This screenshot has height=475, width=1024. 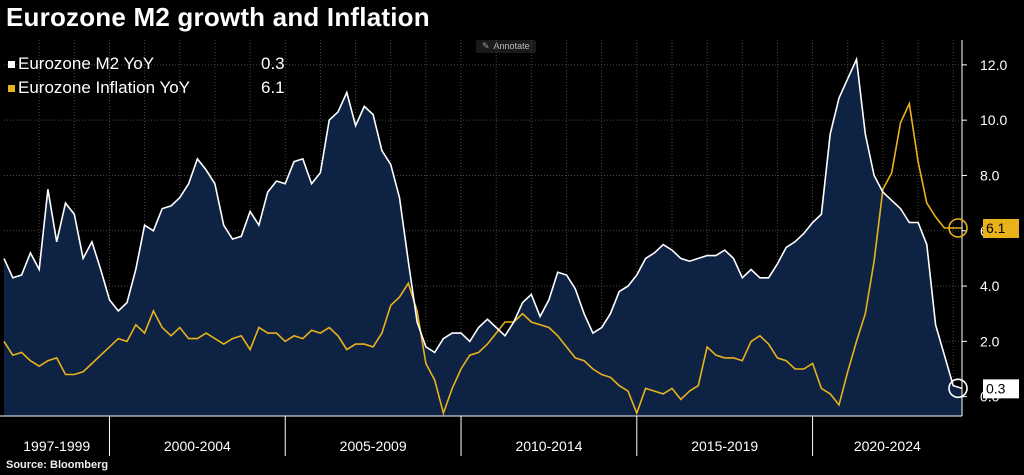 I want to click on x-period-label: 1997-1999, so click(x=56, y=446).